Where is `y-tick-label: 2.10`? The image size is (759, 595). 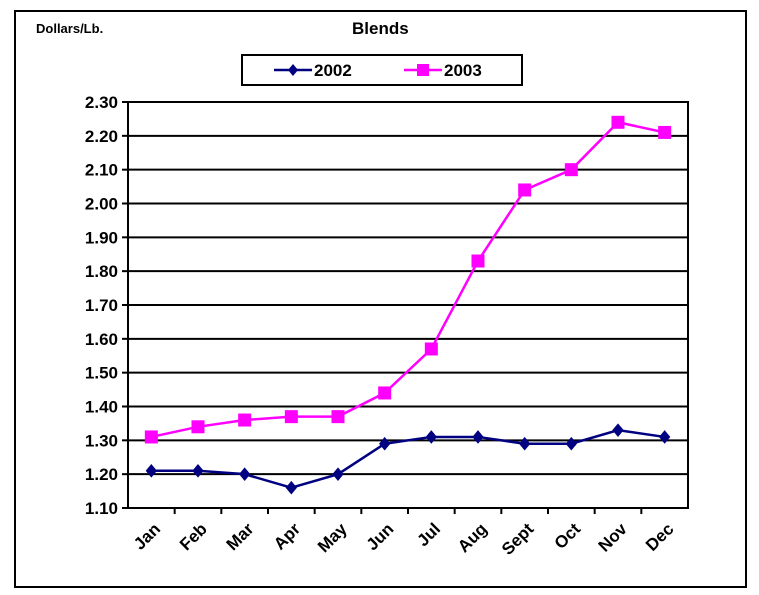 y-tick-label: 2.10 is located at coordinates (101, 170).